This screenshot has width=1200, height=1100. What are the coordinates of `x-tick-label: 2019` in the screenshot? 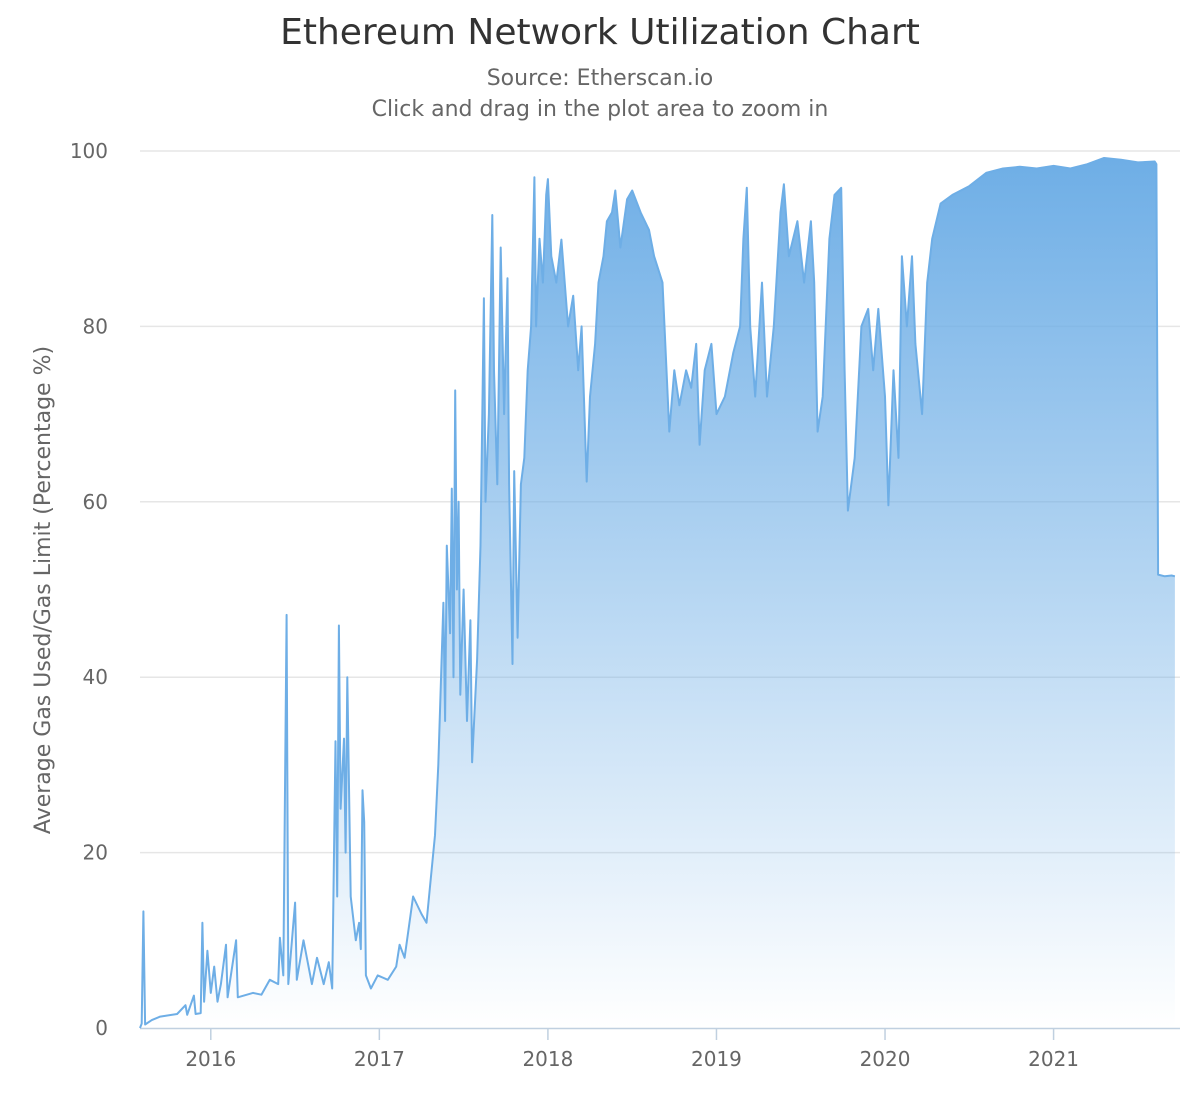 It's located at (716, 1059).